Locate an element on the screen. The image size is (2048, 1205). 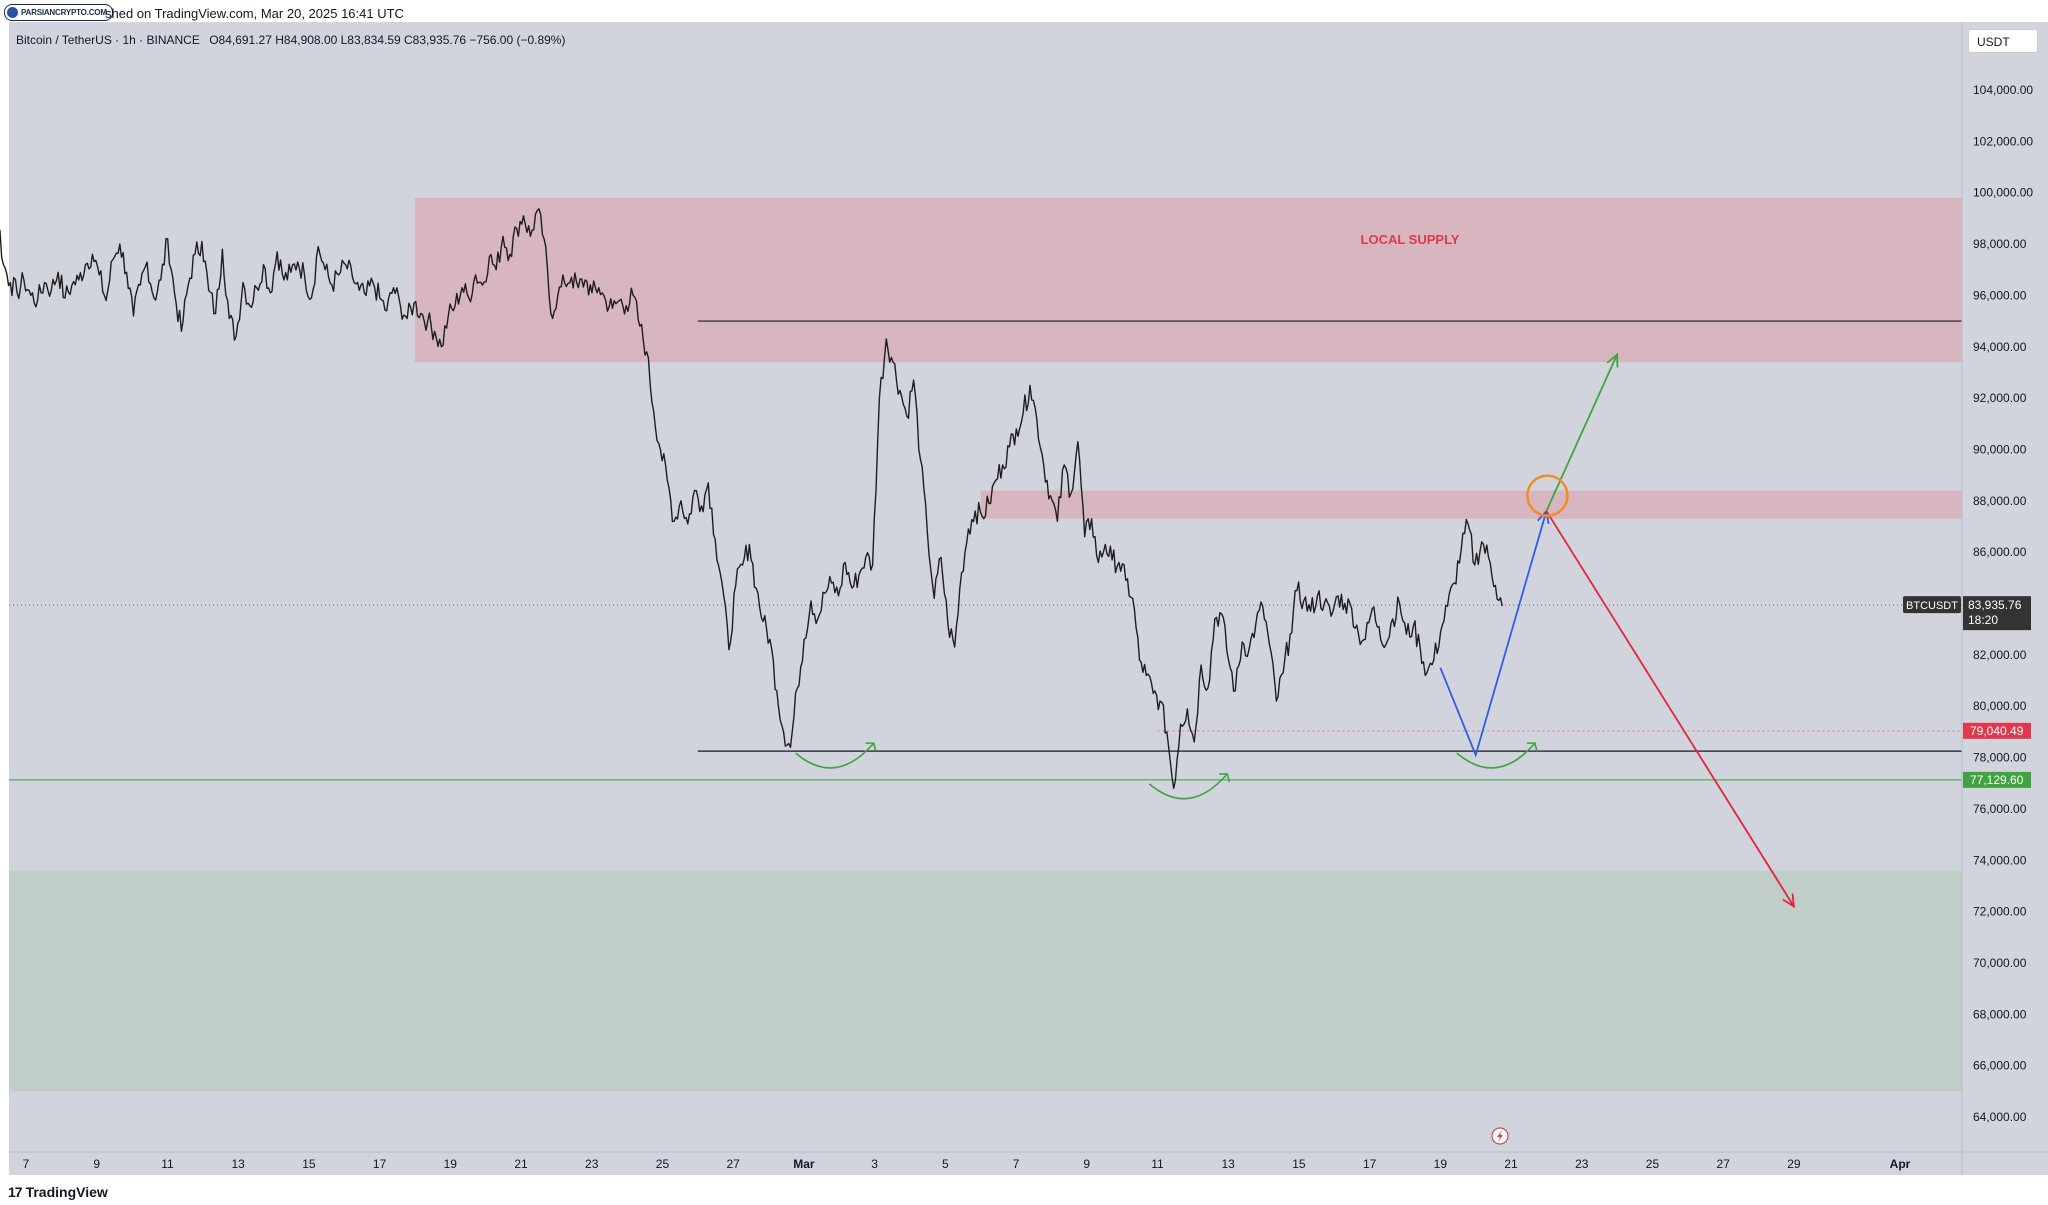
y-tick-label: 72,000.00 is located at coordinates (2000, 912).